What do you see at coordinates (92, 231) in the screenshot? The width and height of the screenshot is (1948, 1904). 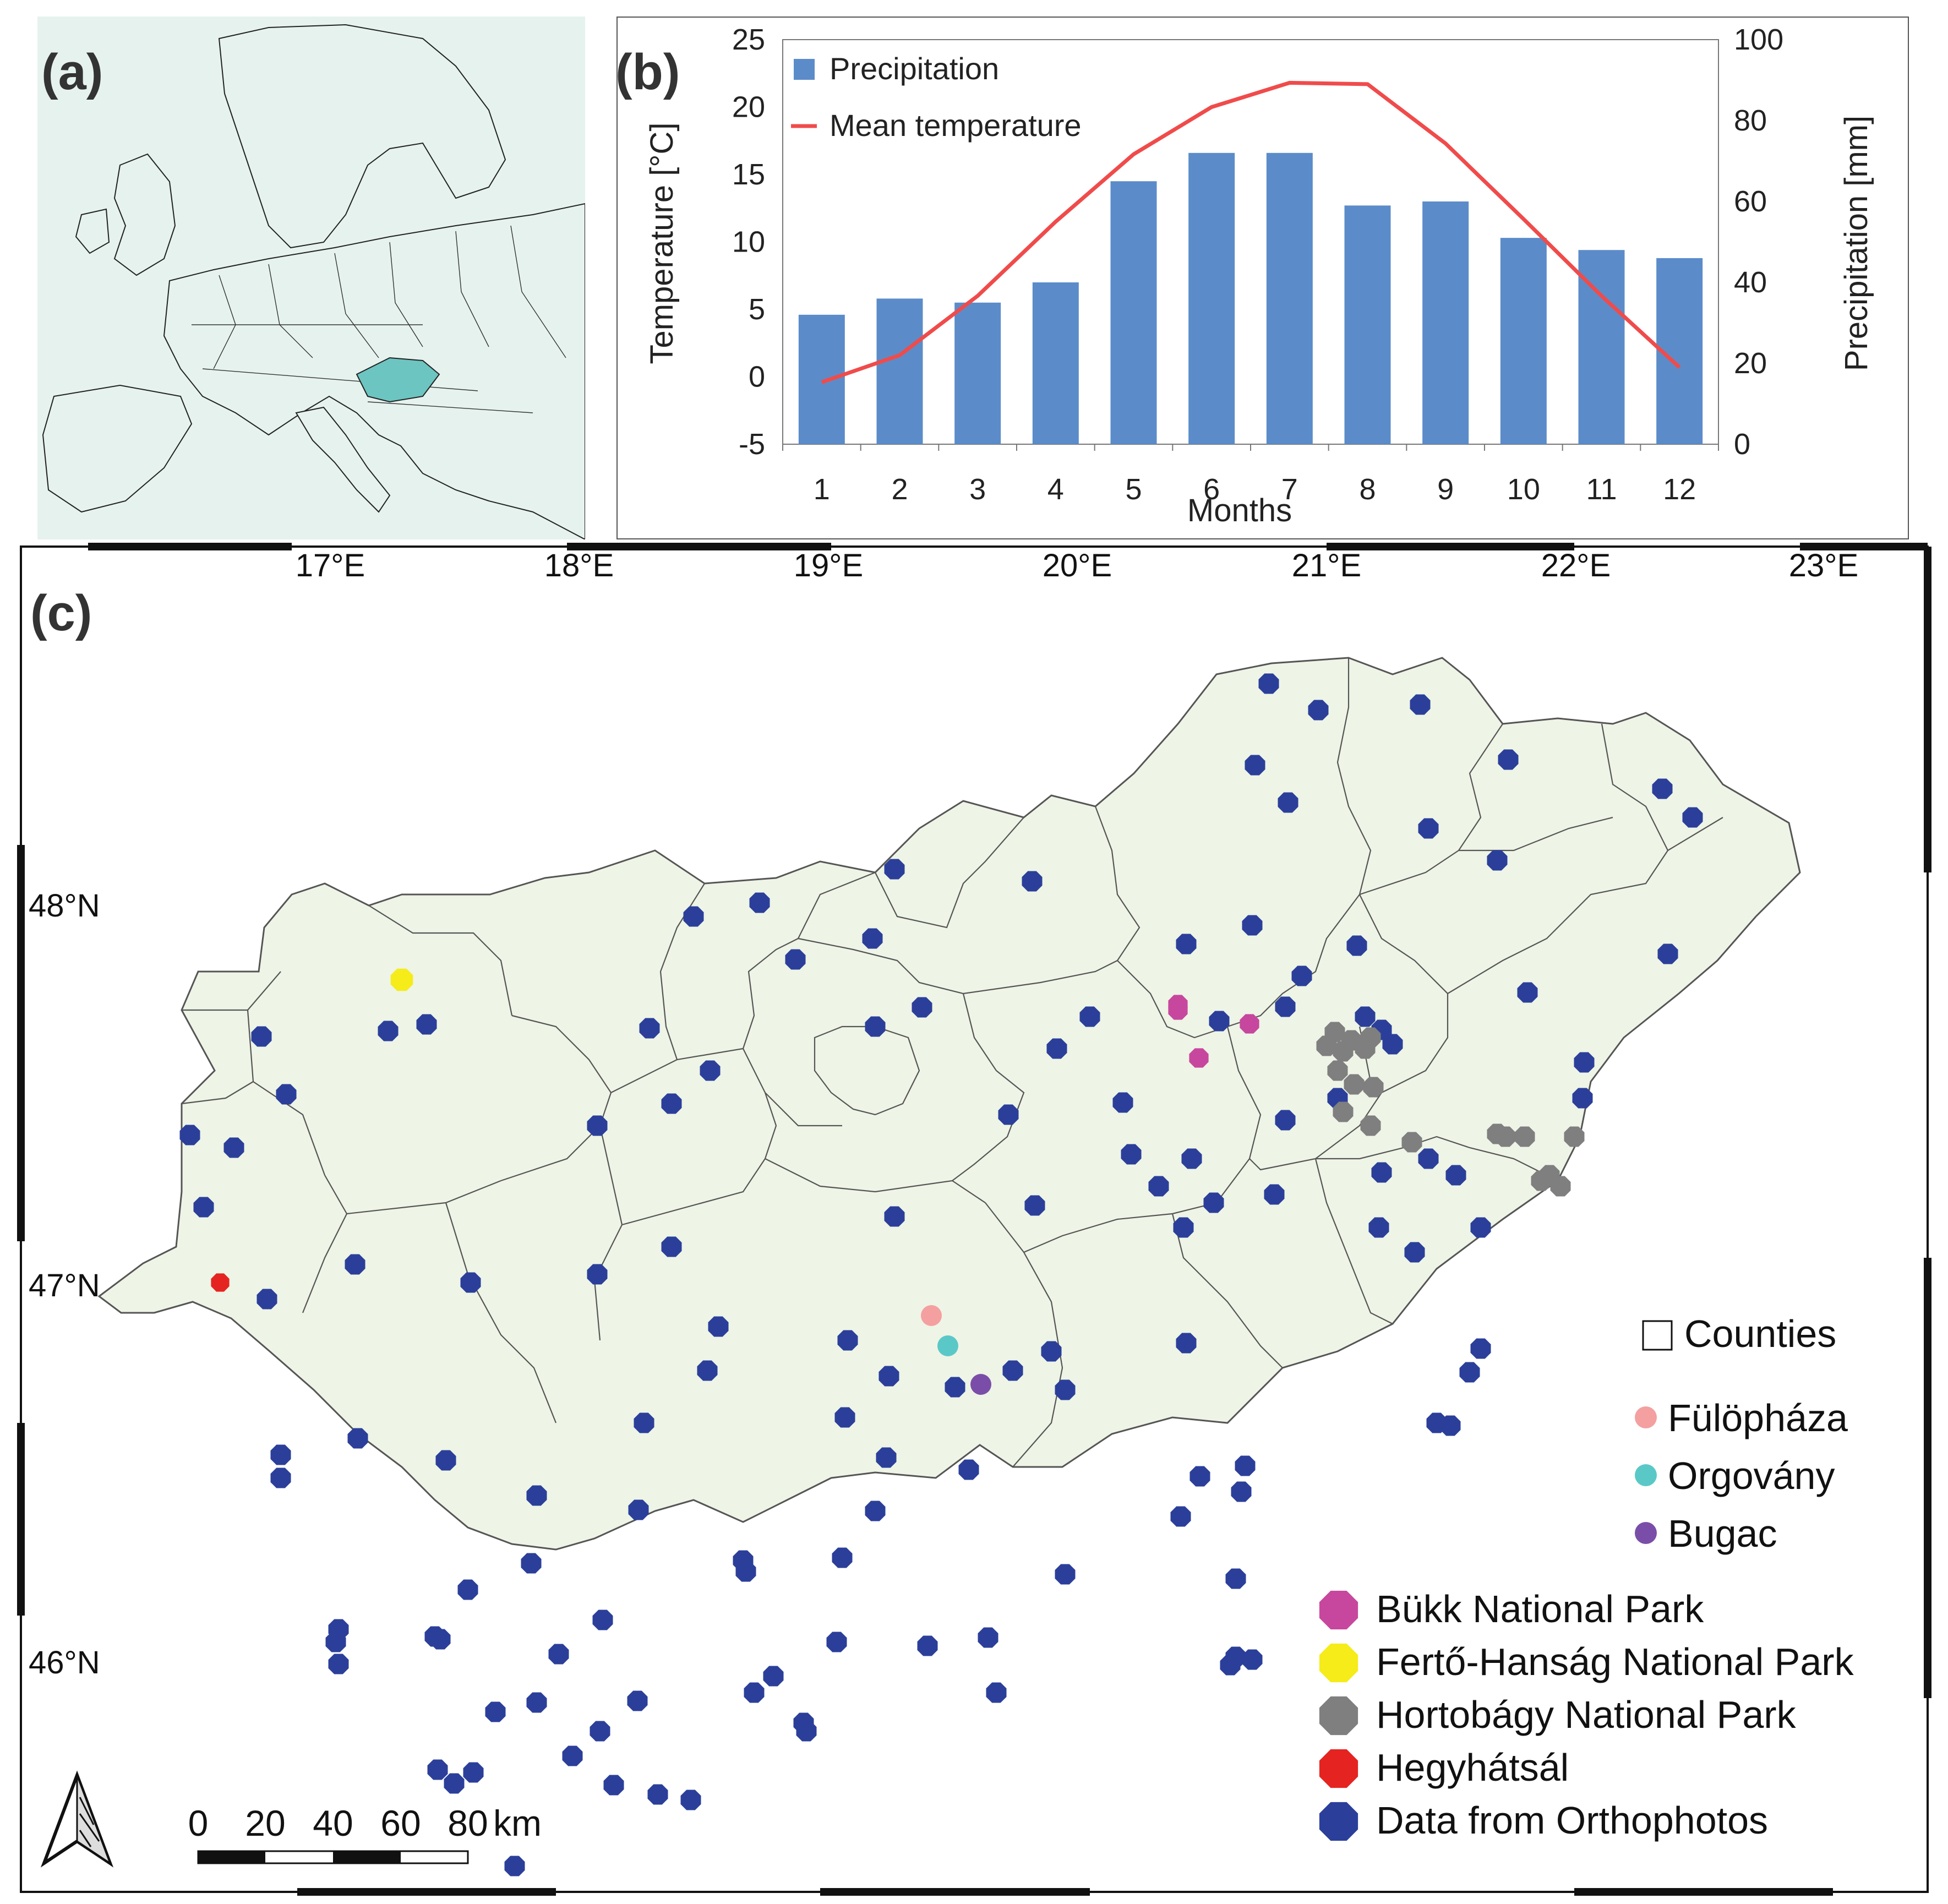 I see `ireland-shape` at bounding box center [92, 231].